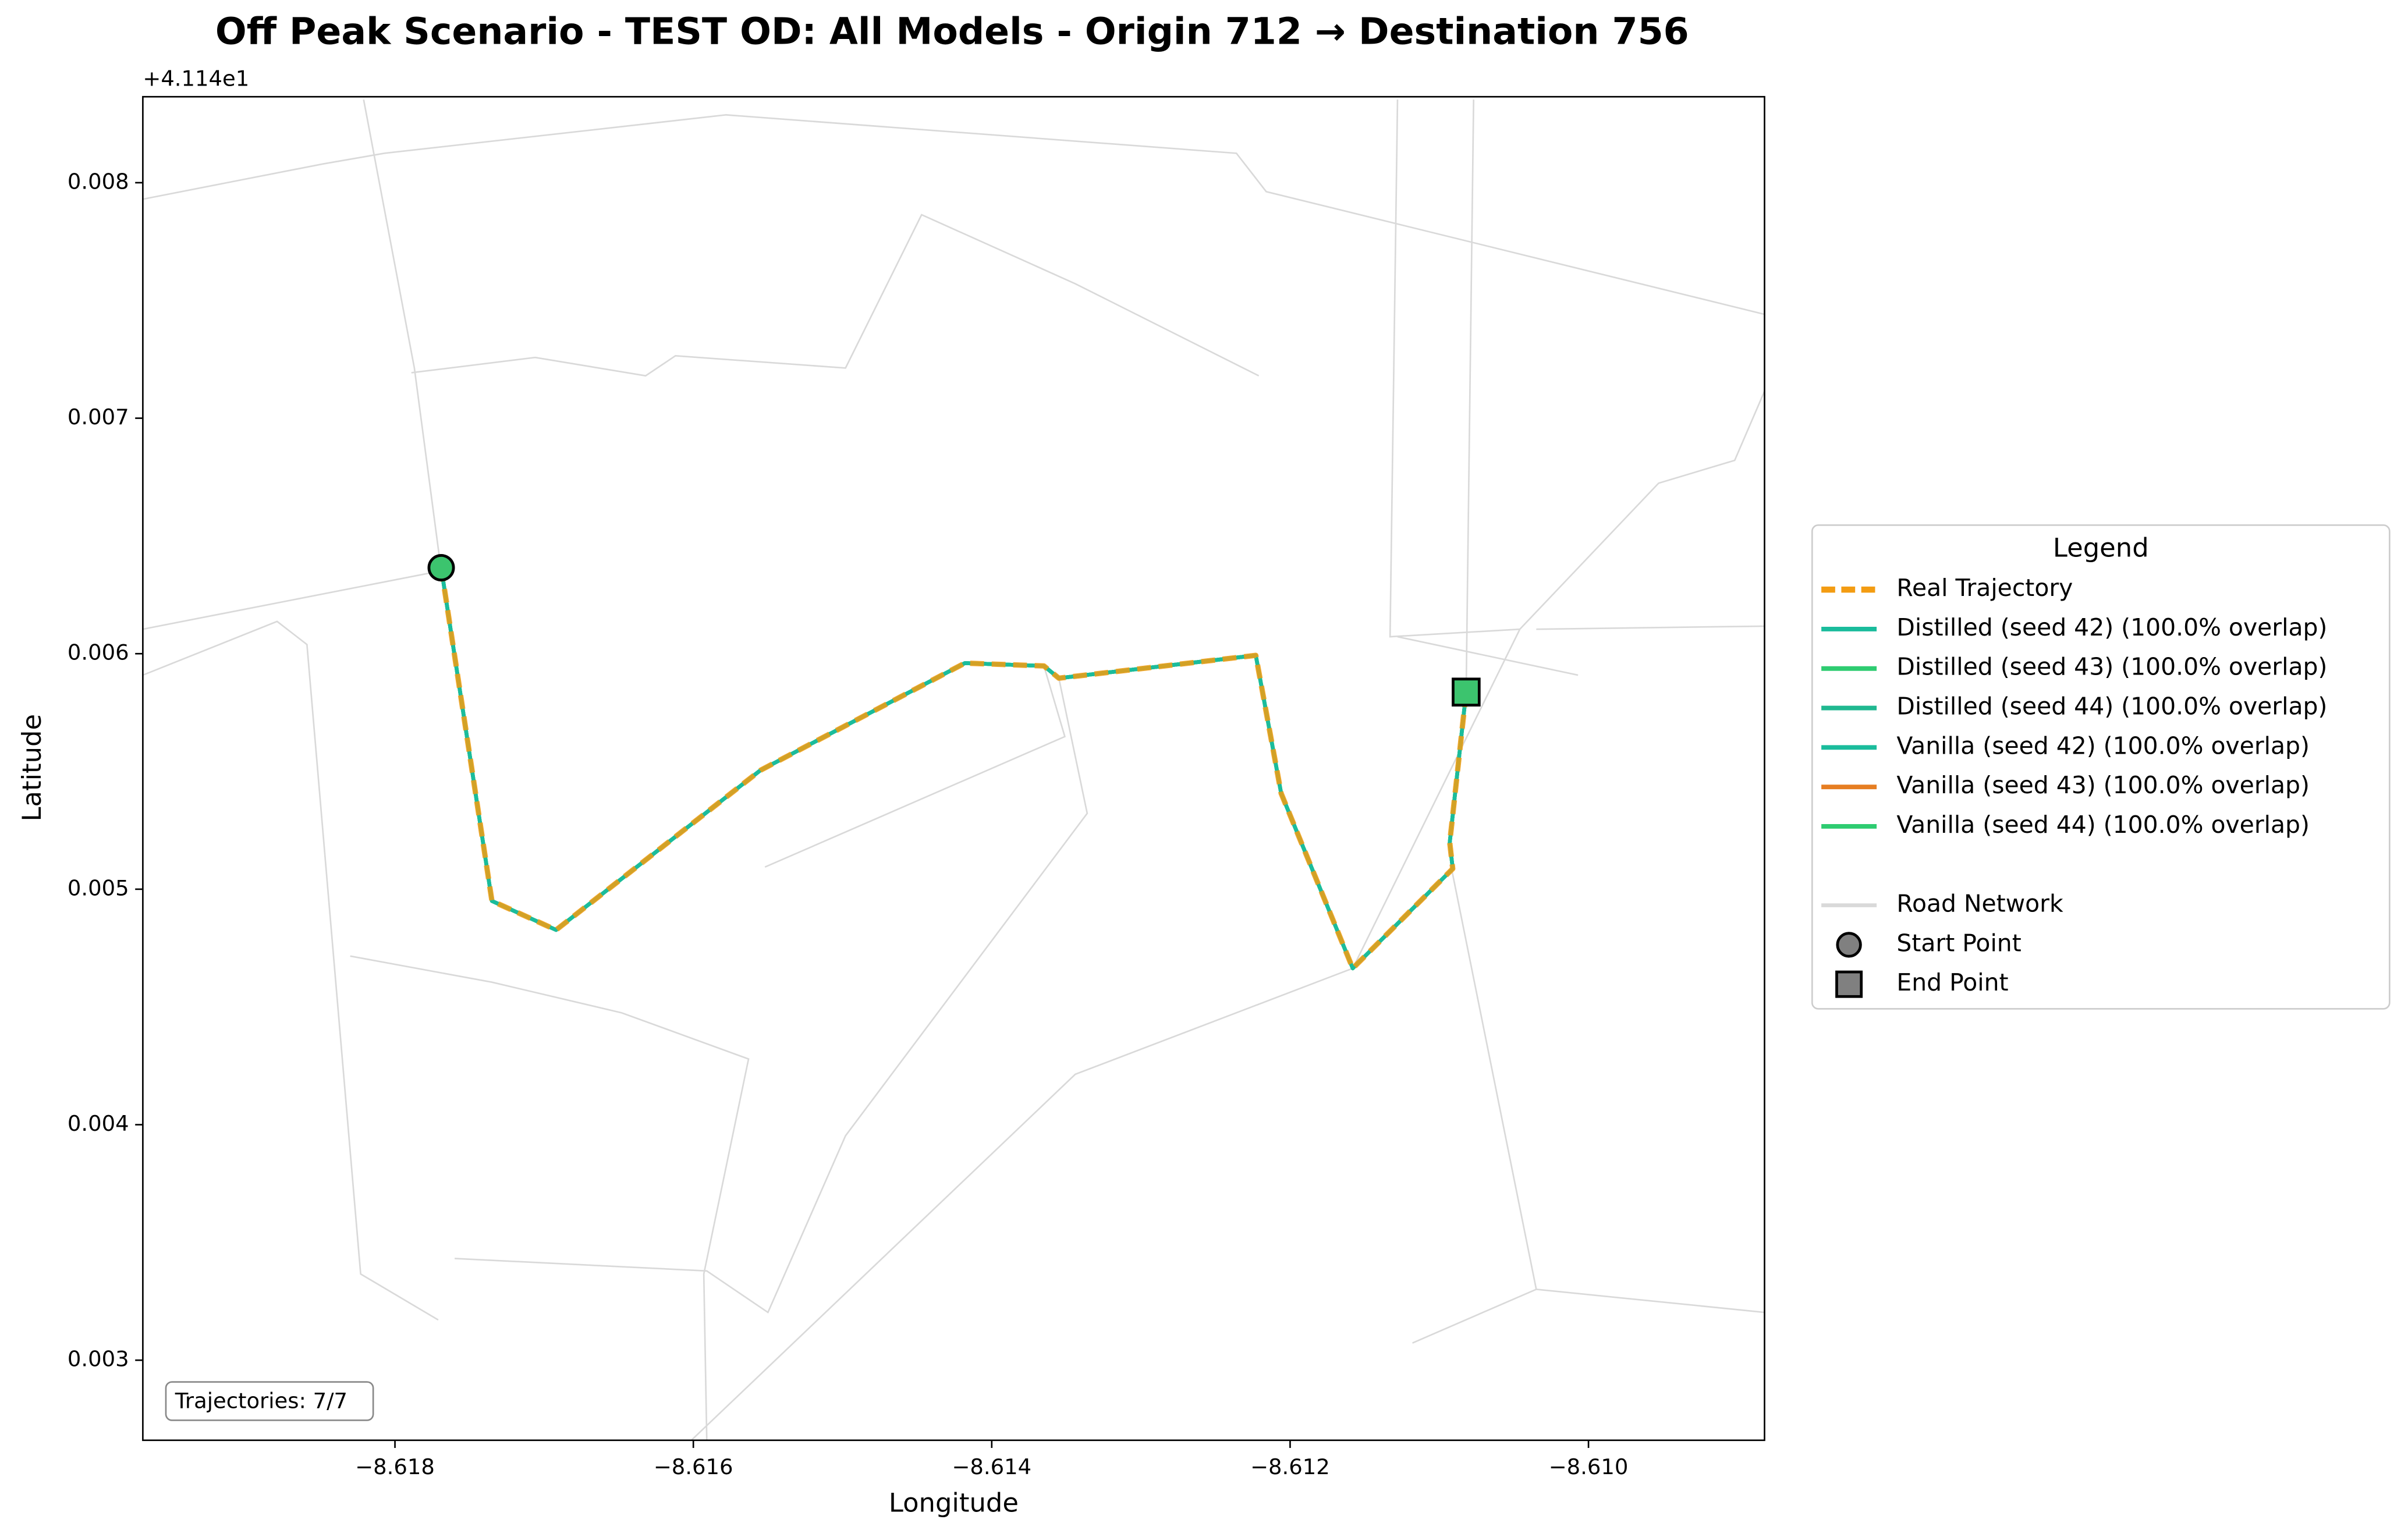  Describe the element at coordinates (1979, 904) in the screenshot. I see `legend-label: Road Network` at that location.